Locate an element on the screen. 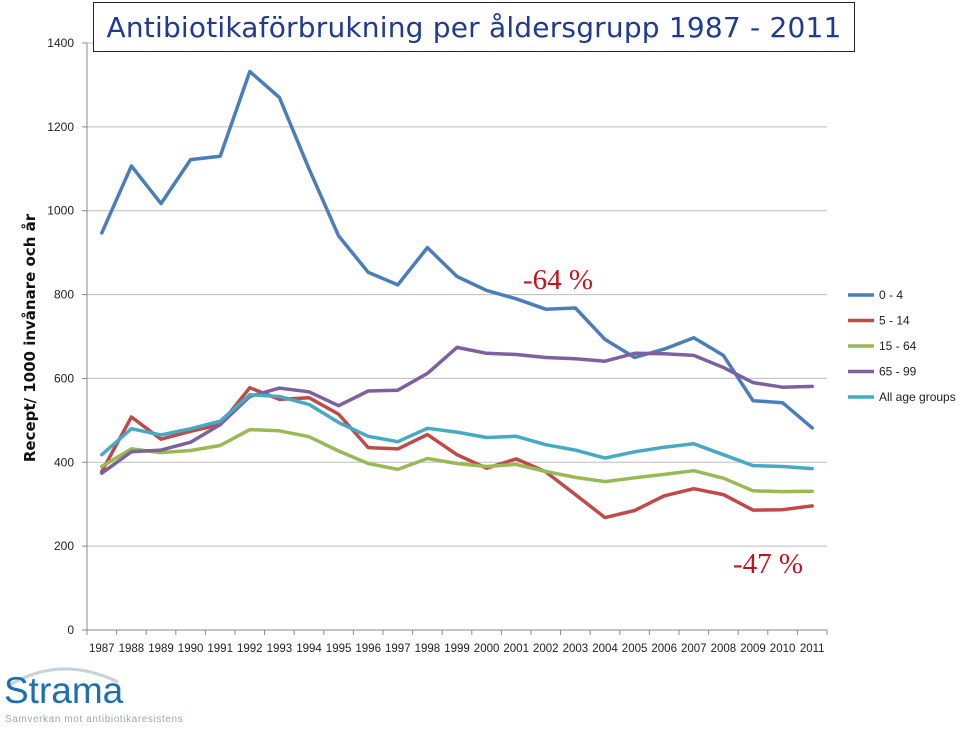 The image size is (960, 730). y-tick-label: 200 is located at coordinates (64, 546).